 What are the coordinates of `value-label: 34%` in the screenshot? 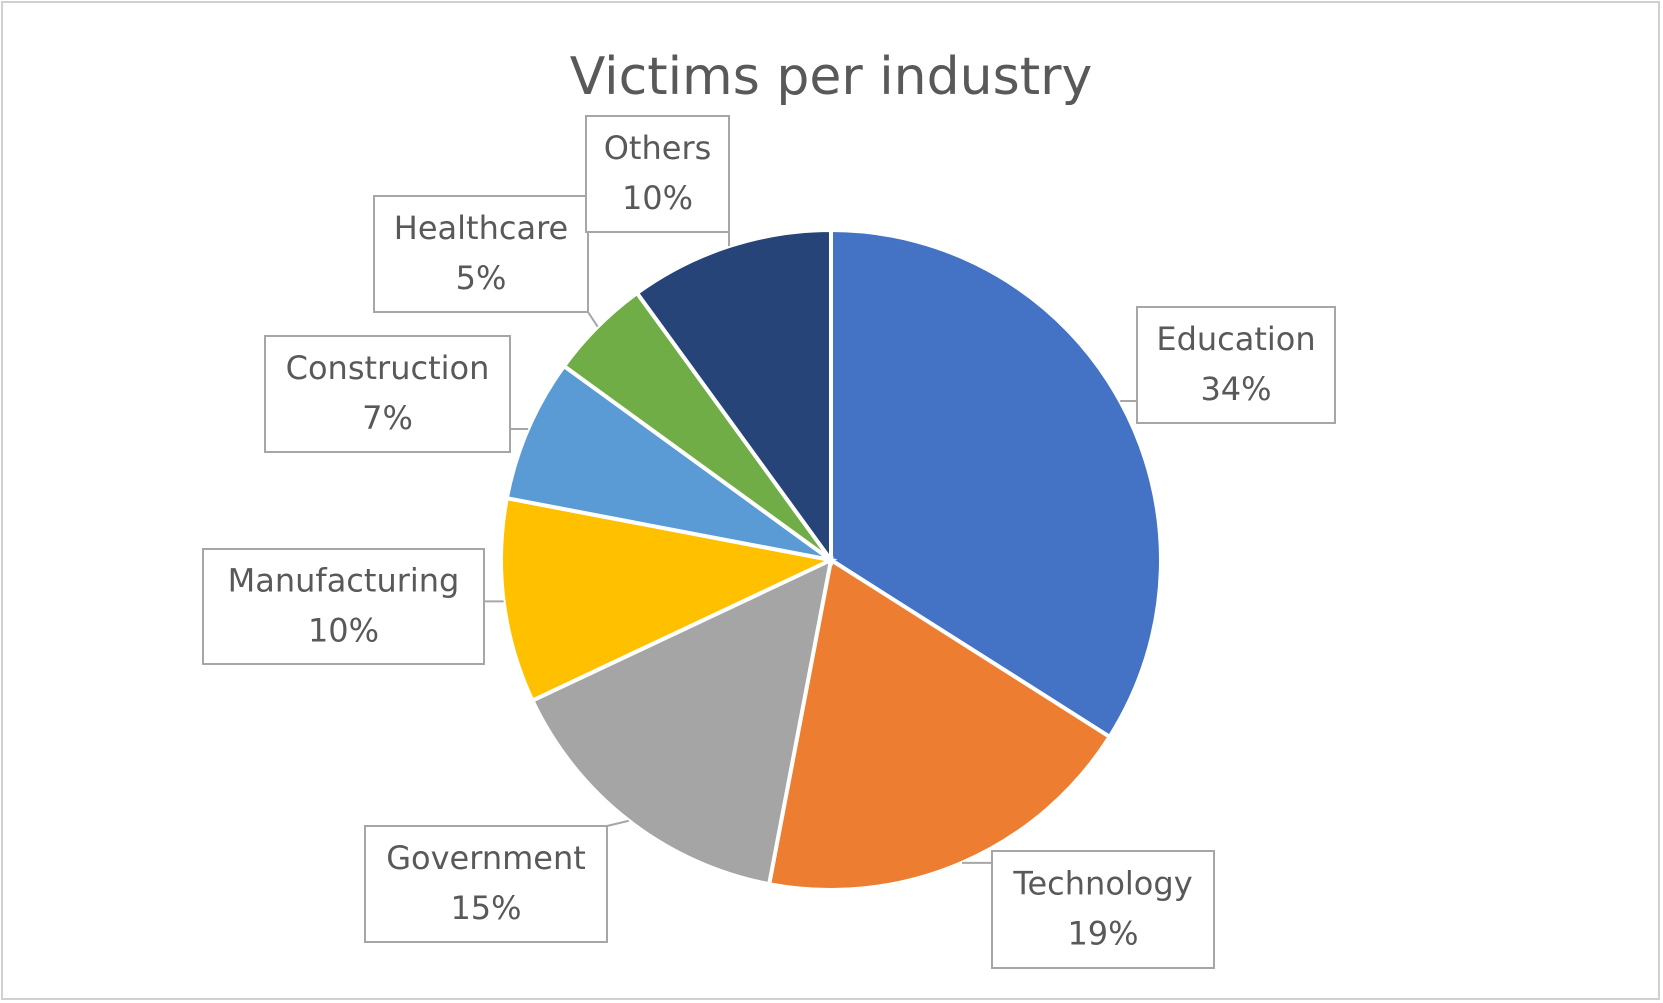 It's located at (1235, 389).